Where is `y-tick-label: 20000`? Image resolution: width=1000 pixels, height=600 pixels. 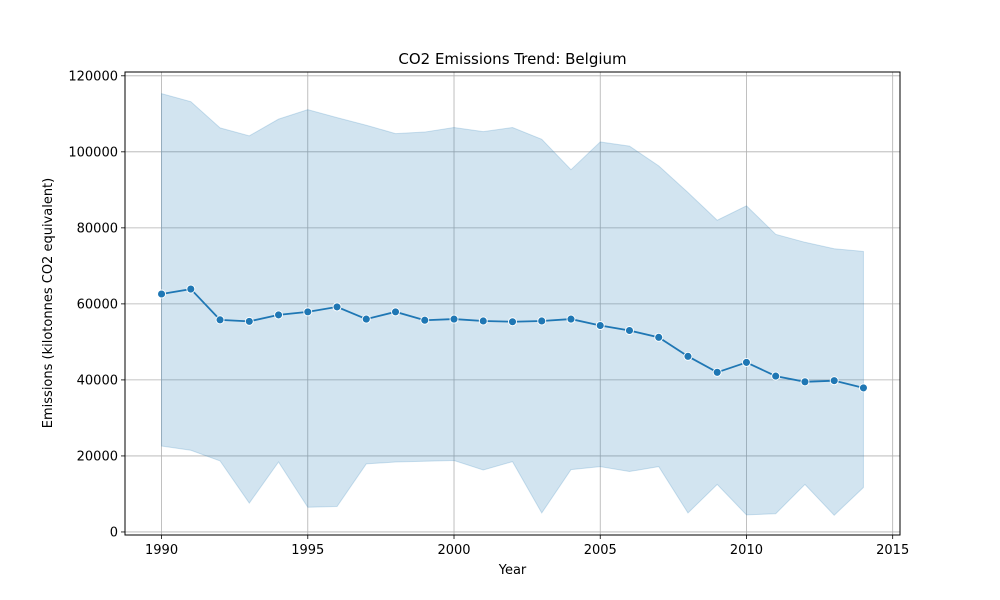
y-tick-label: 20000 is located at coordinates (97, 456).